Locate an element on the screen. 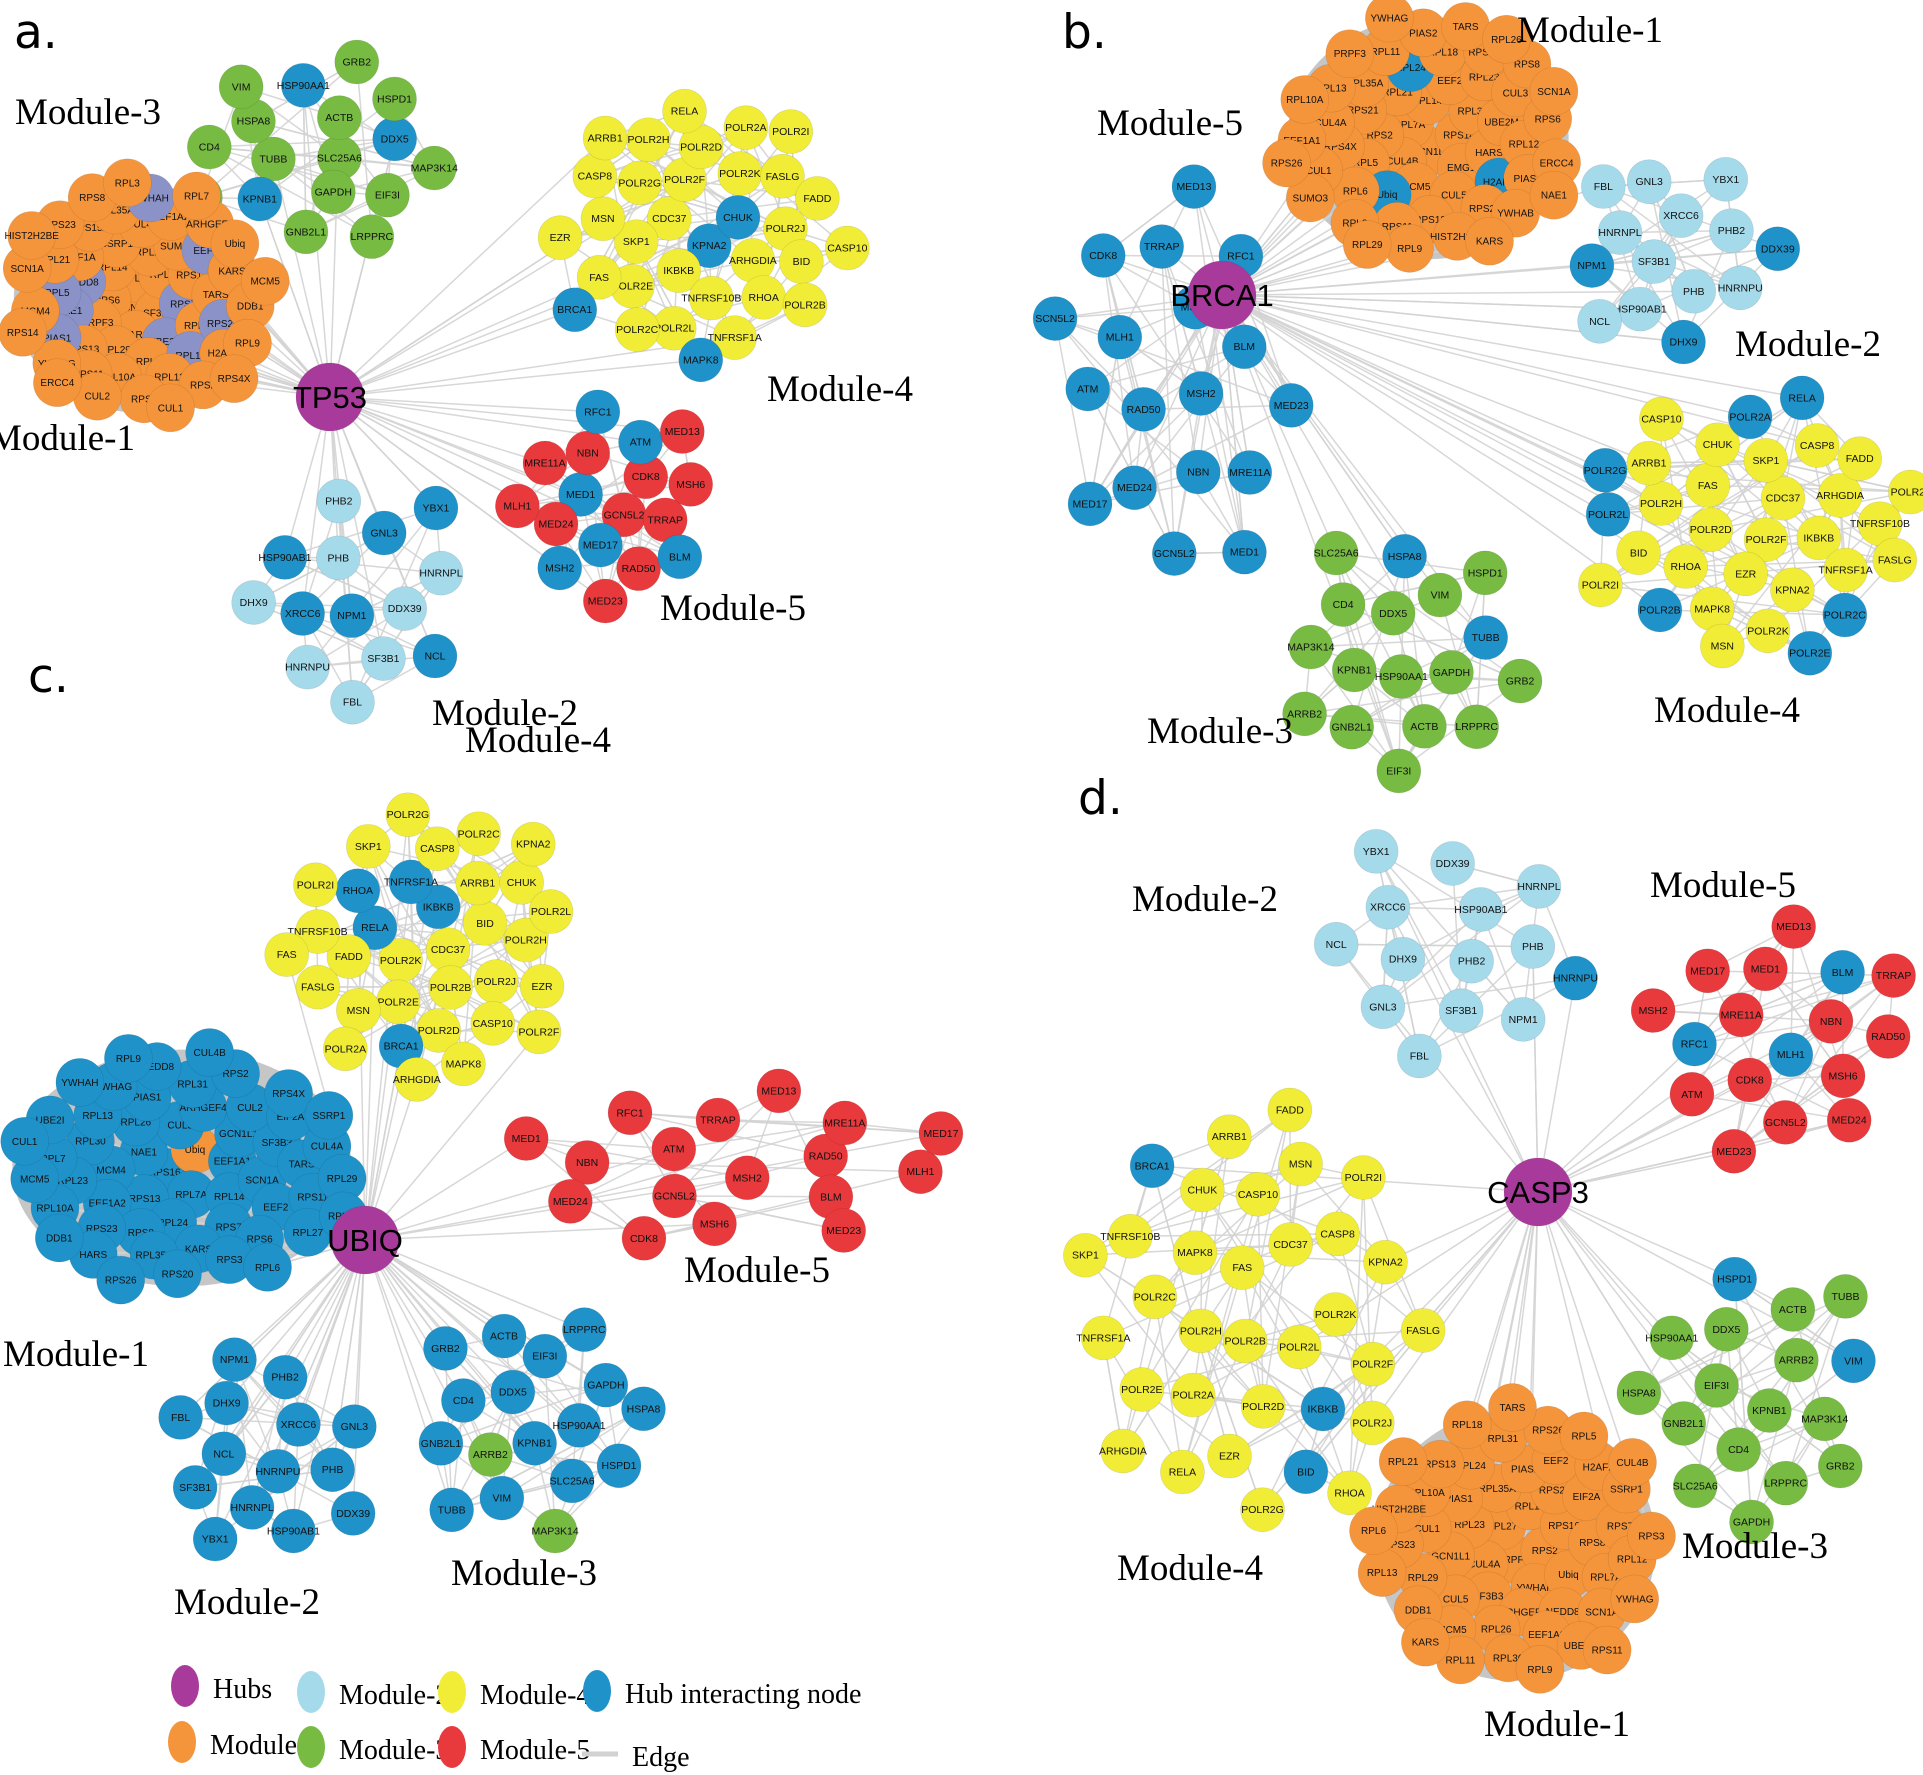  node-xrcc6: XRCC6 is located at coordinates (1388, 907).